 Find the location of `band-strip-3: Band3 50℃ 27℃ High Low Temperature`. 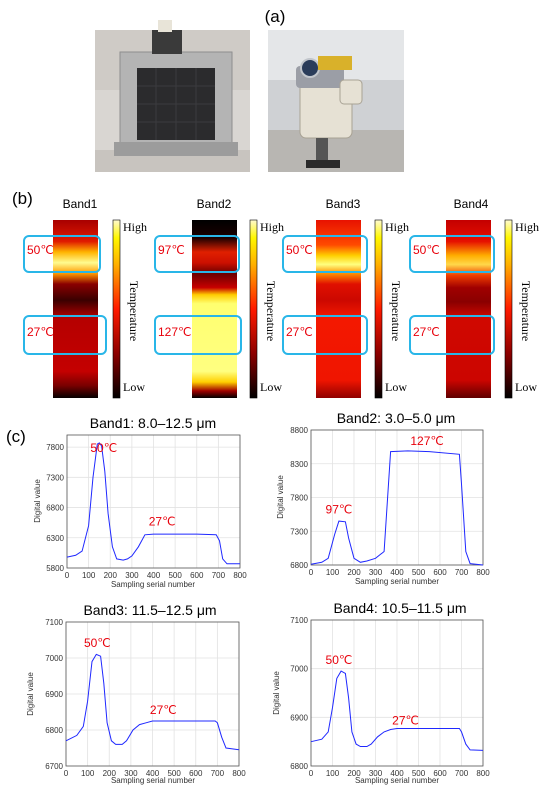

band-strip-3: Band3 50℃ 27℃ High Low Temperature is located at coordinates (345, 298).